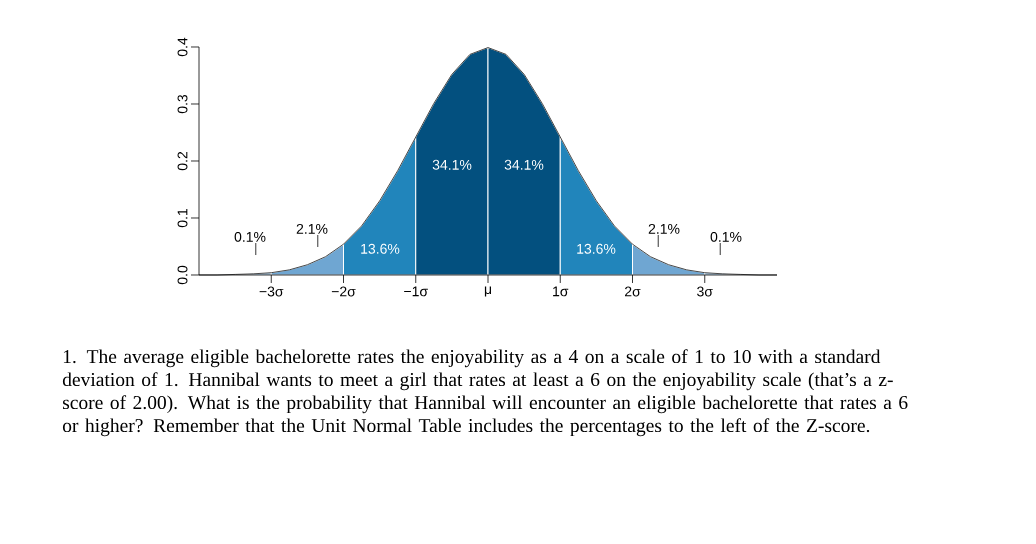 Image resolution: width=1036 pixels, height=544 pixels. What do you see at coordinates (182, 47) in the screenshot?
I see `y-tick-label: 0.4` at bounding box center [182, 47].